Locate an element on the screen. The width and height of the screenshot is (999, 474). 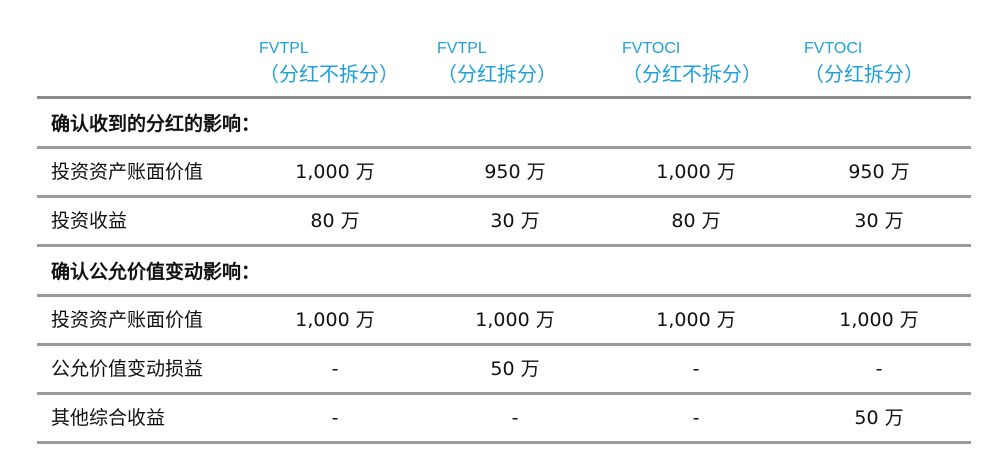
section-title: 确认公允价值变动影响： is located at coordinates (156, 272).